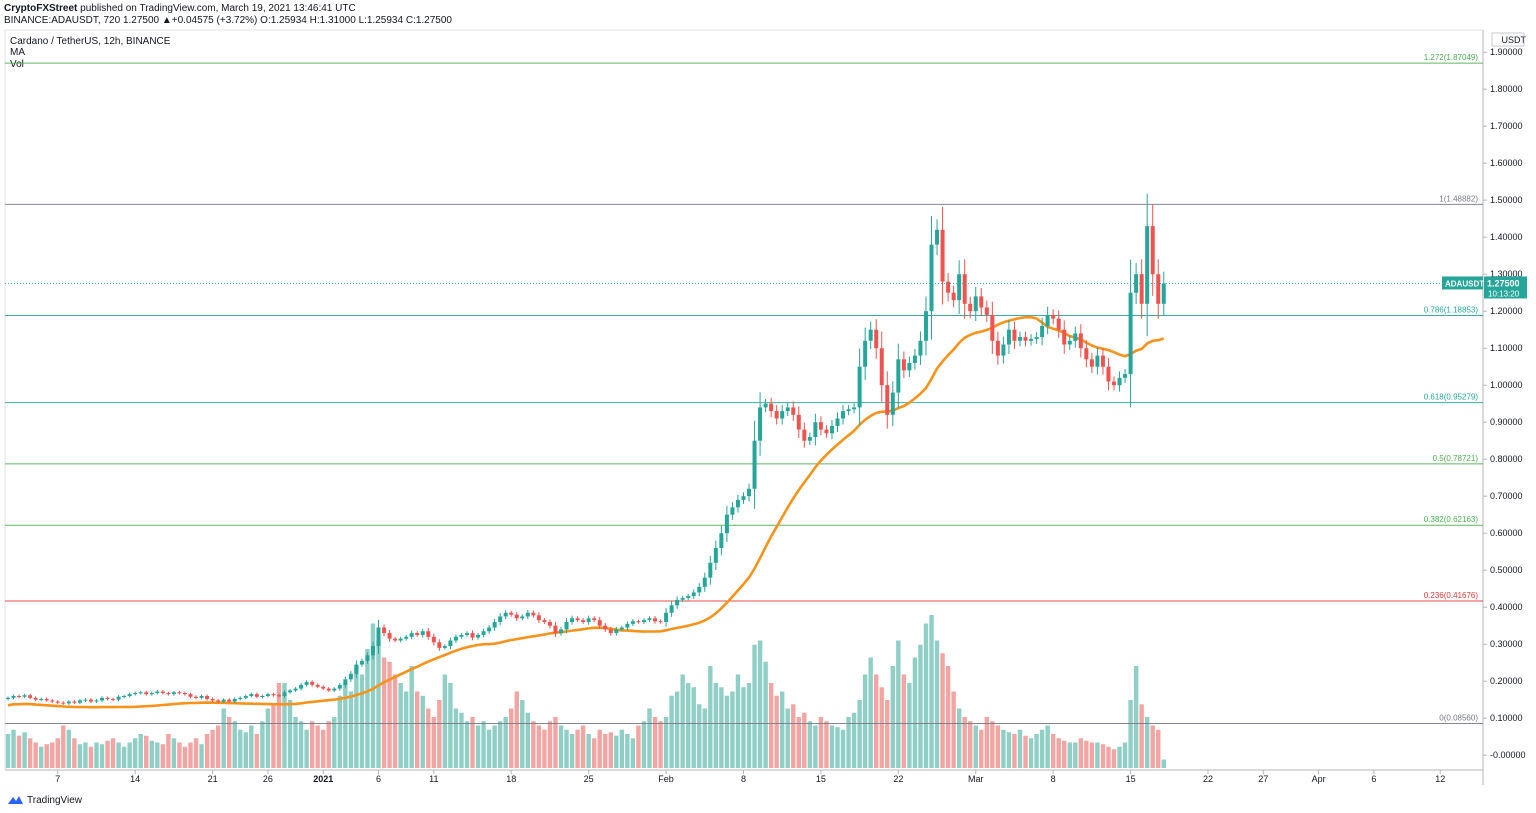 The width and height of the screenshot is (1536, 813). What do you see at coordinates (1506, 385) in the screenshot?
I see `price-tick-label: 1.00000` at bounding box center [1506, 385].